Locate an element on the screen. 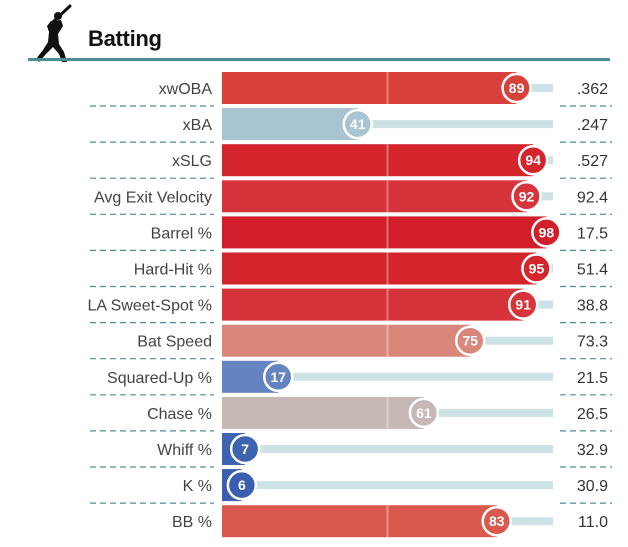  category-label: LA Sweet-Spot % is located at coordinates (149, 306).